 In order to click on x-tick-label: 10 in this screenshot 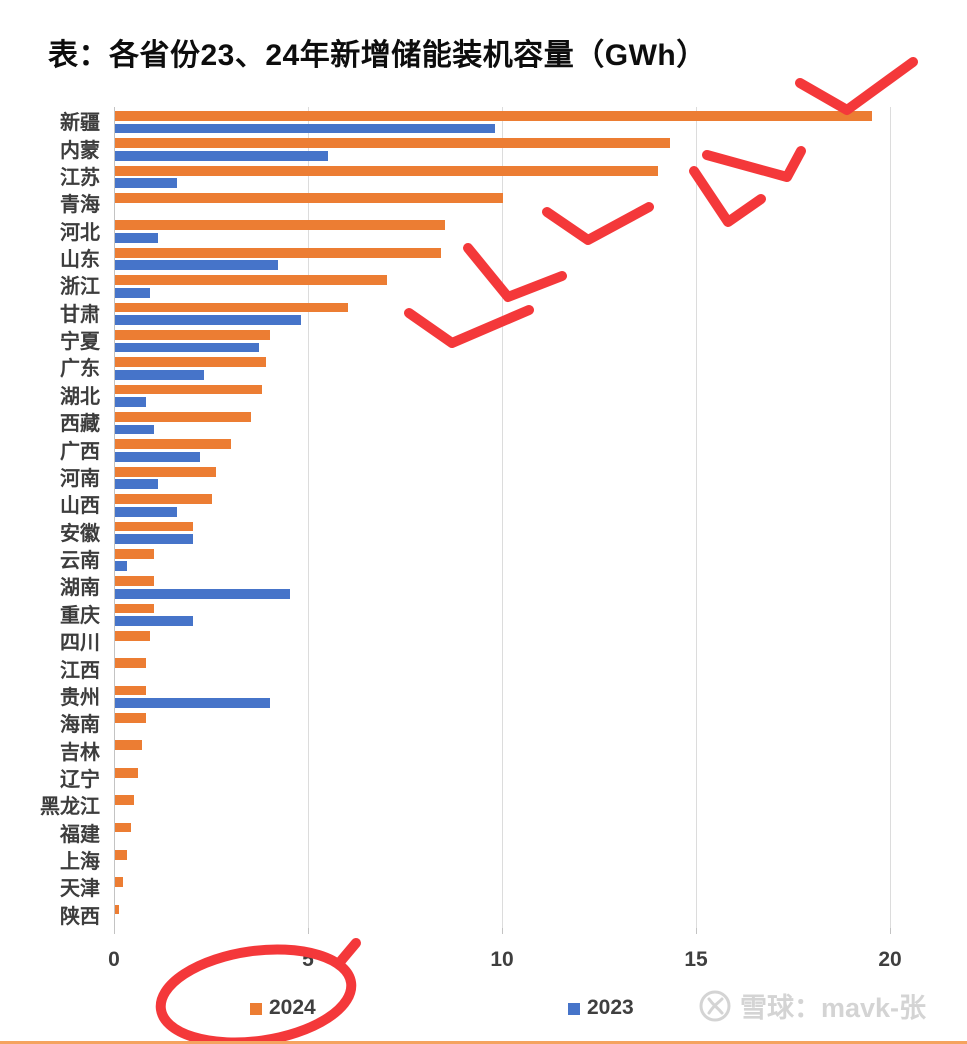, I will do `click(502, 959)`.